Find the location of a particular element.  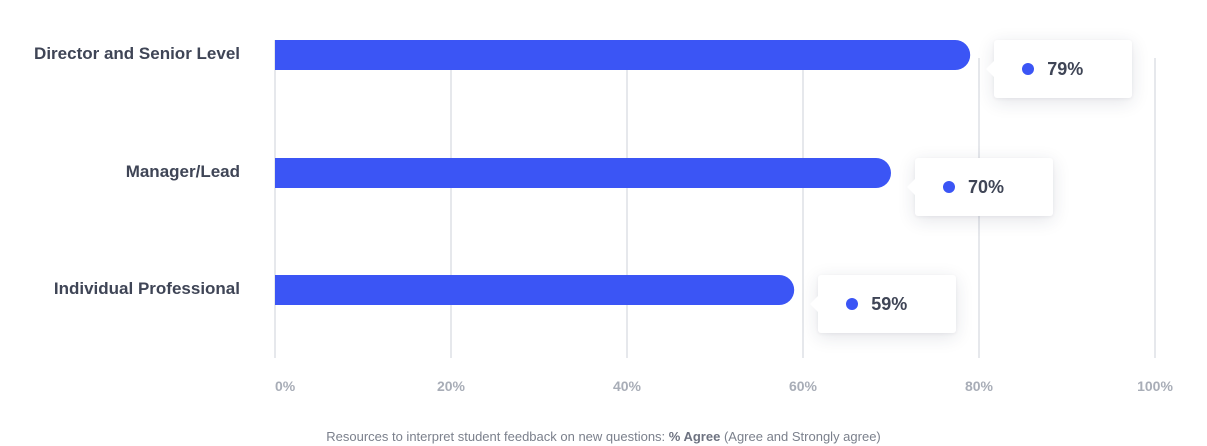

x-tick-label: 40% is located at coordinates (627, 386).